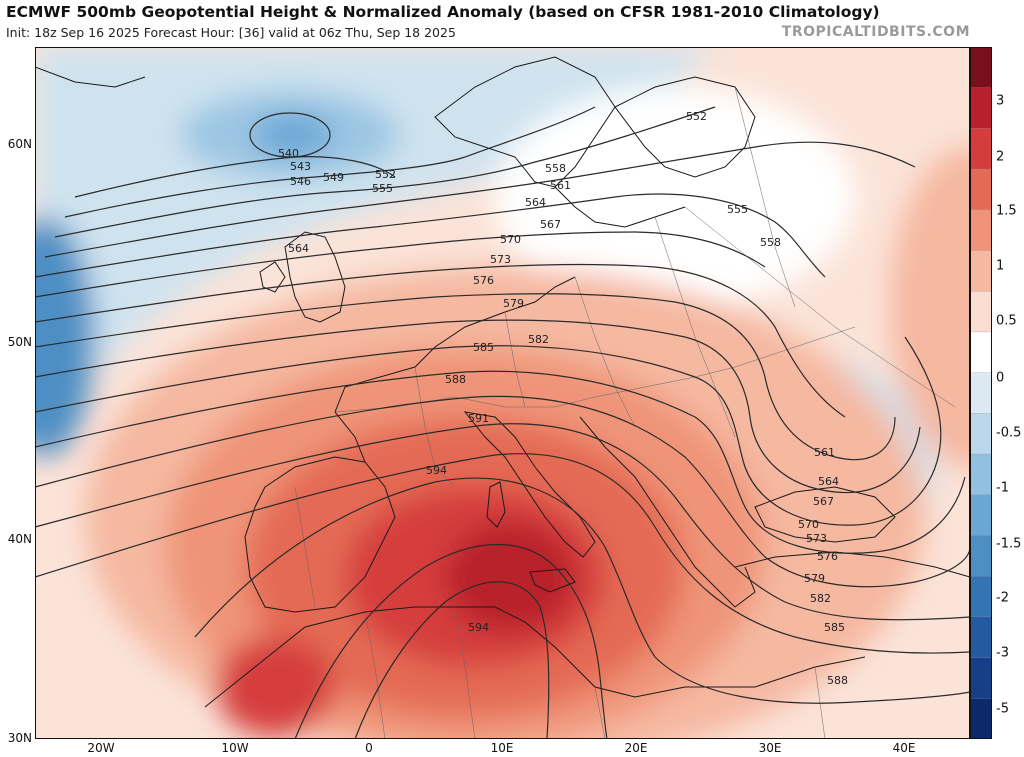 Image resolution: width=1024 pixels, height=757 pixels. What do you see at coordinates (478, 418) in the screenshot?
I see `height-label: 591` at bounding box center [478, 418].